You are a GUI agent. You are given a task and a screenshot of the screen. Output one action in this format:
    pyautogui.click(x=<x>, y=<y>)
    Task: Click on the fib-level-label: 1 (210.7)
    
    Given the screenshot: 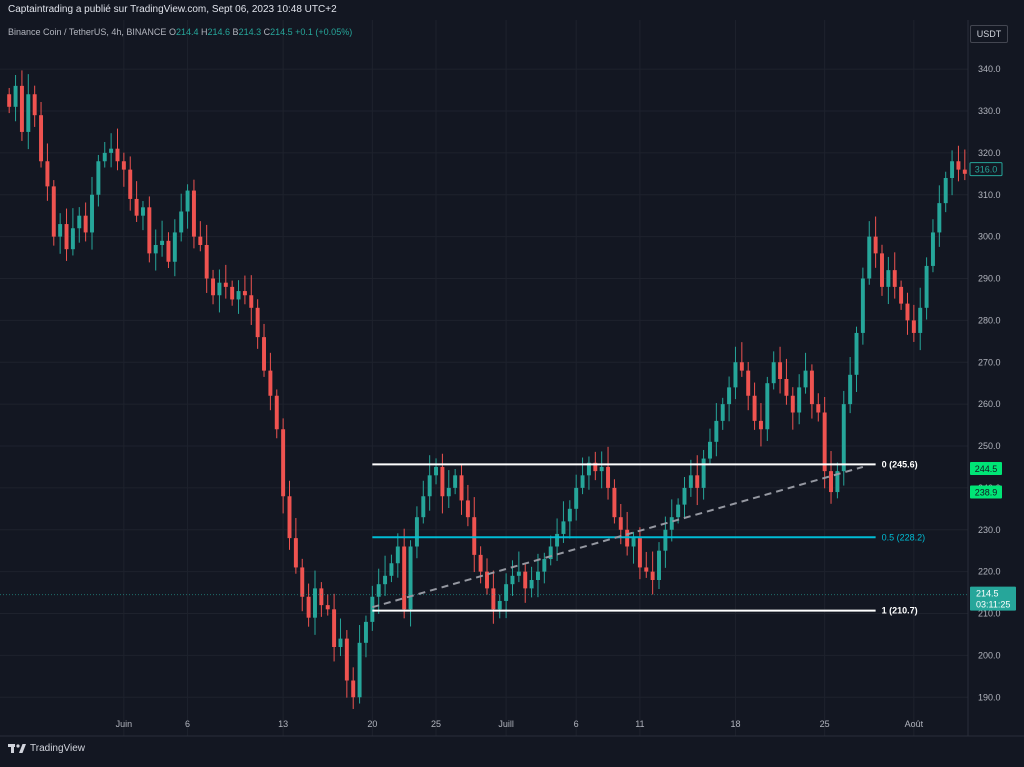 What is the action you would take?
    pyautogui.click(x=900, y=611)
    